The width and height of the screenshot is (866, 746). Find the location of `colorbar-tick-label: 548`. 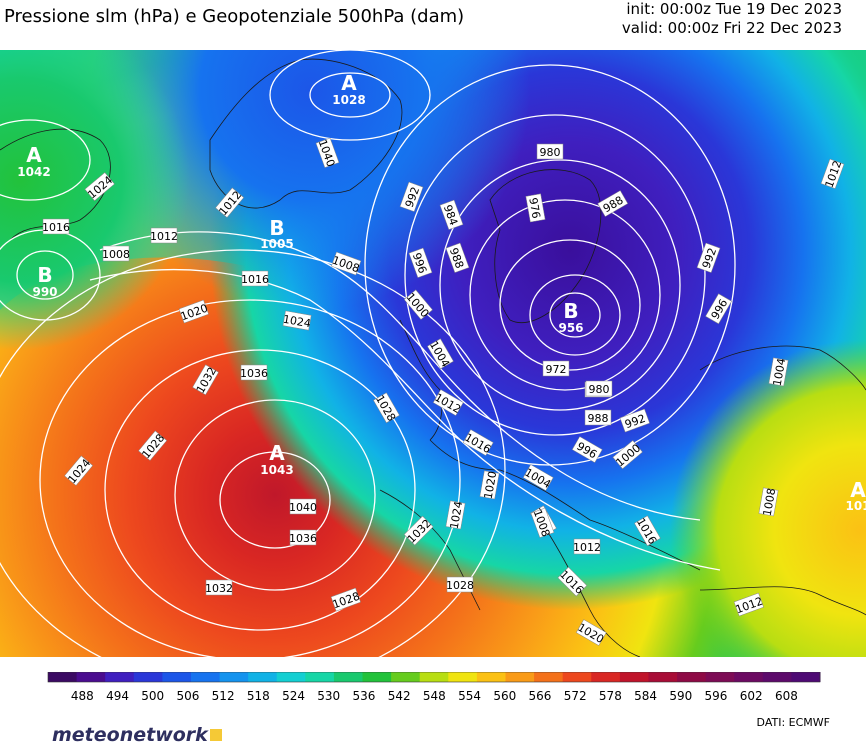

colorbar-tick-label: 548 is located at coordinates (434, 696).